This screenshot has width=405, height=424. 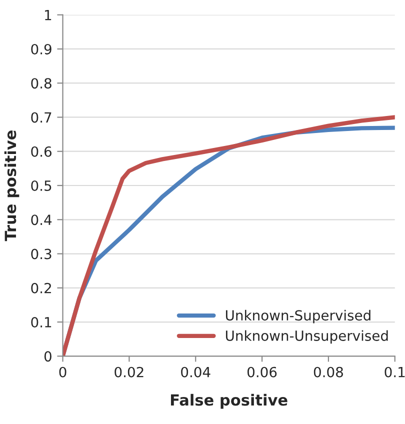 I want to click on y-tick-label: 0.6, so click(x=41, y=151).